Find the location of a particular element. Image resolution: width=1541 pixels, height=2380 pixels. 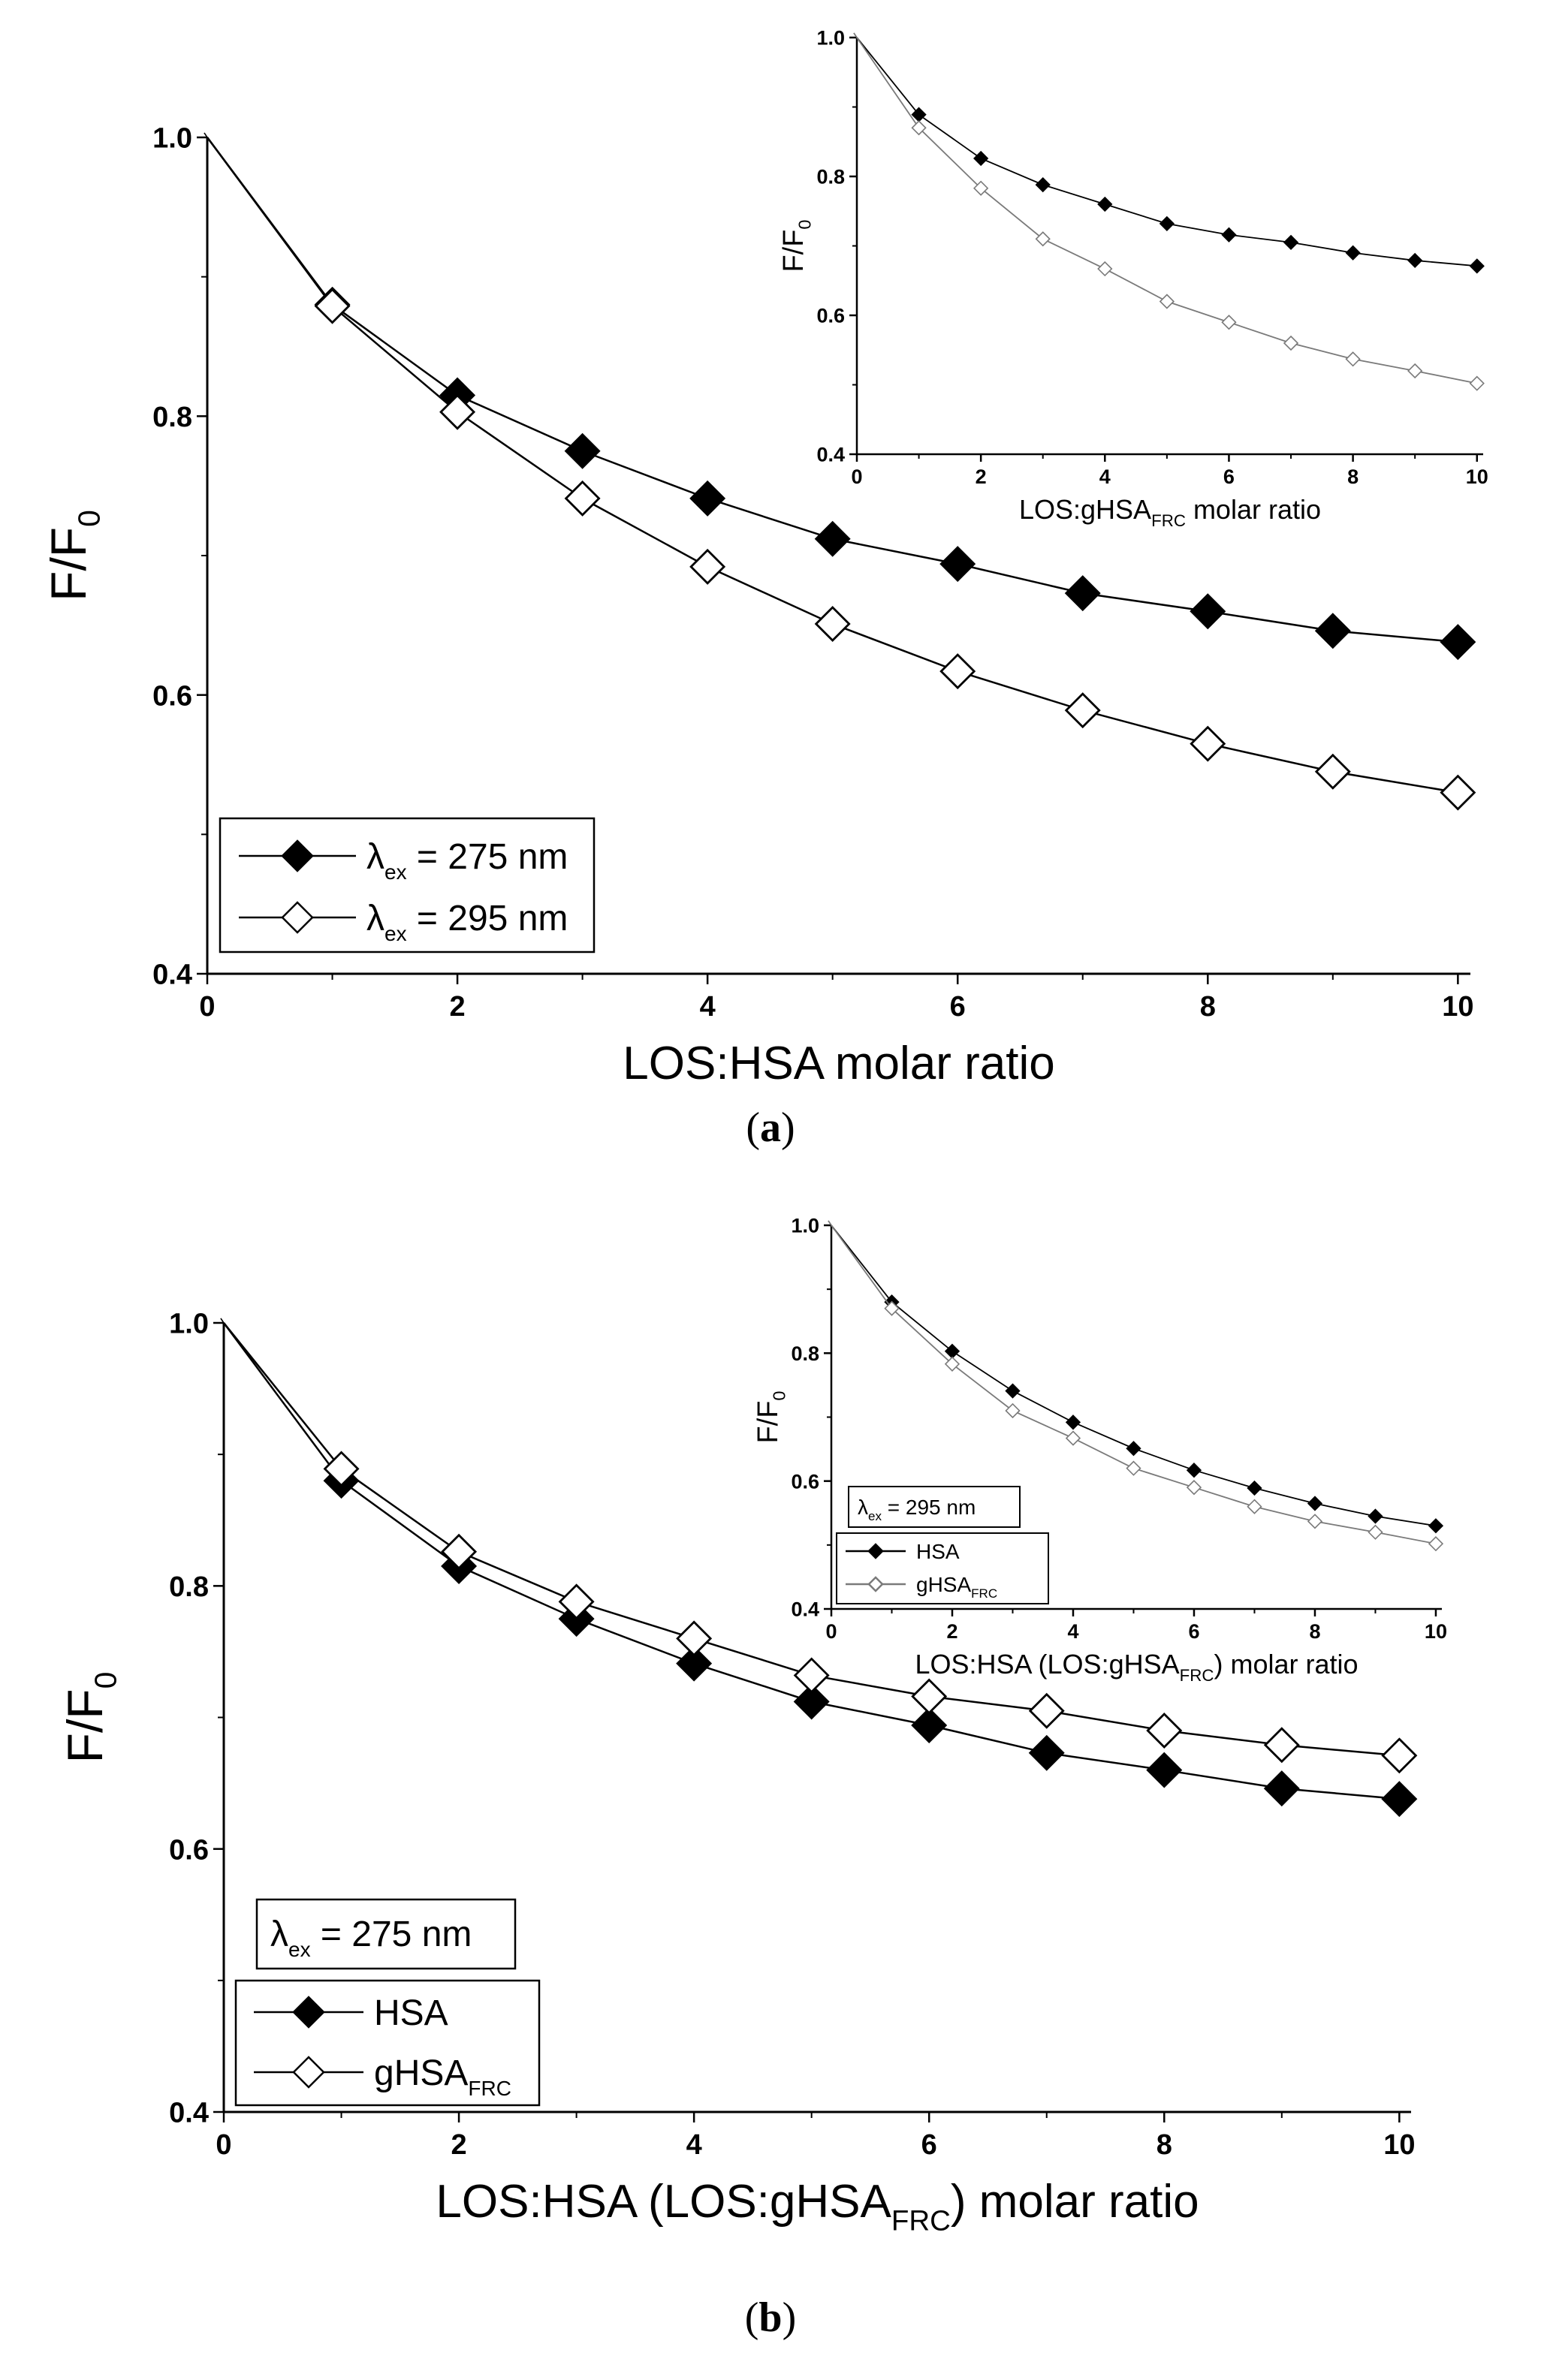

legend-label: λex = 275 nm is located at coordinates (467, 860).